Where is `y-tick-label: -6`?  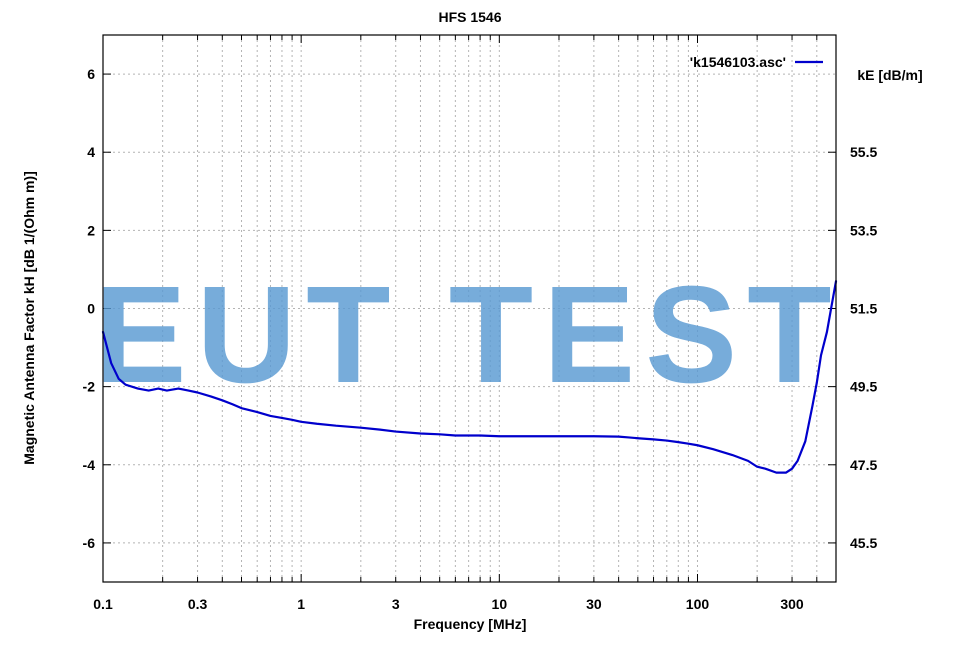
y-tick-label: -6 is located at coordinates (89, 543).